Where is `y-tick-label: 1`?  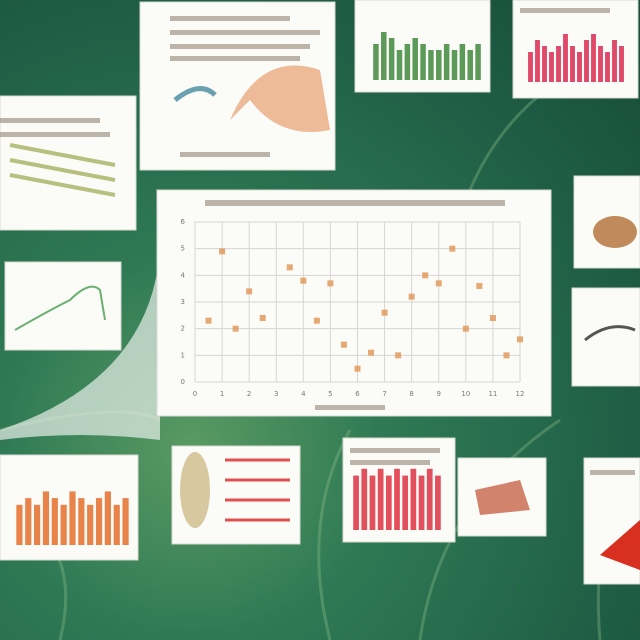 y-tick-label: 1 is located at coordinates (183, 355).